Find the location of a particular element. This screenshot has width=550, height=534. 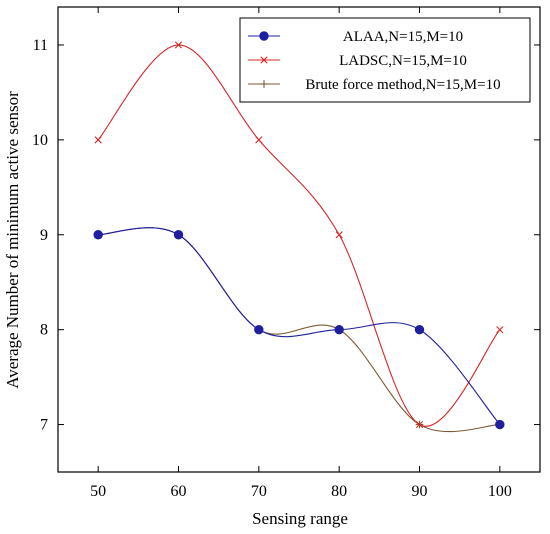

y-tick-label: 11 is located at coordinates (40, 45).